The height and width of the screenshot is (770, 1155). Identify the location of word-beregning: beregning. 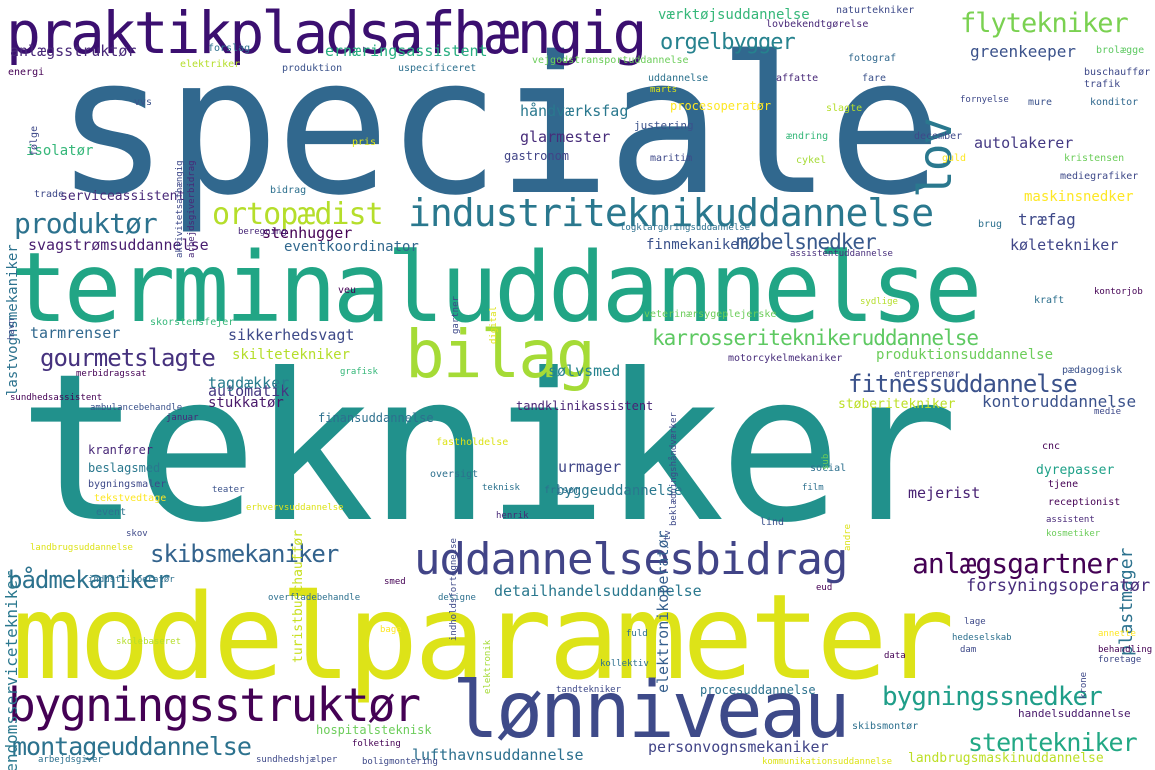
(262, 232).